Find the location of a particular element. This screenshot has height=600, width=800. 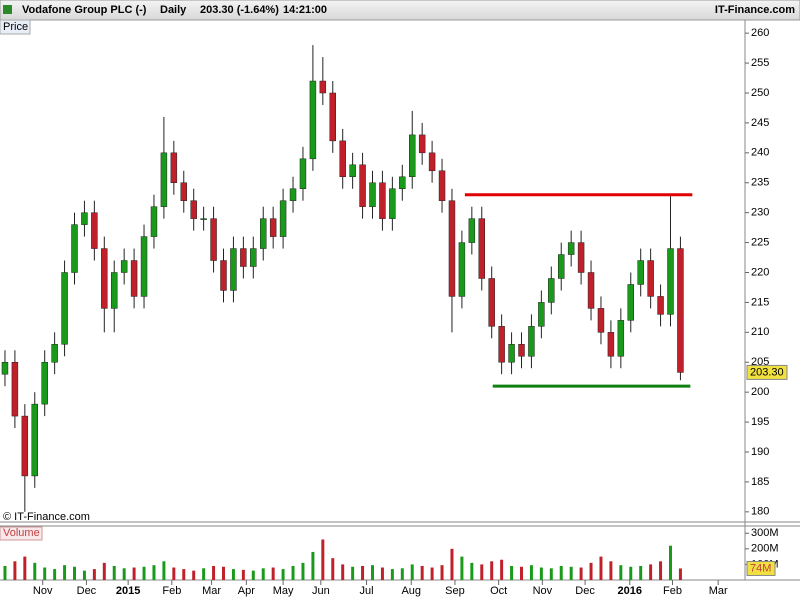

x-tick-label: Dec is located at coordinates (585, 591).